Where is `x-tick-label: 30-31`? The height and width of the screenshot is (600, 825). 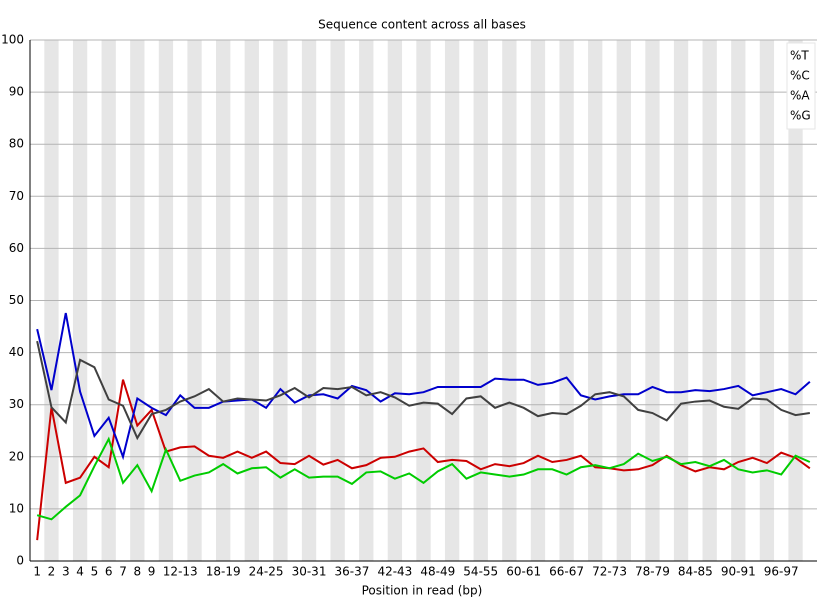
x-tick-label: 30-31 is located at coordinates (309, 572).